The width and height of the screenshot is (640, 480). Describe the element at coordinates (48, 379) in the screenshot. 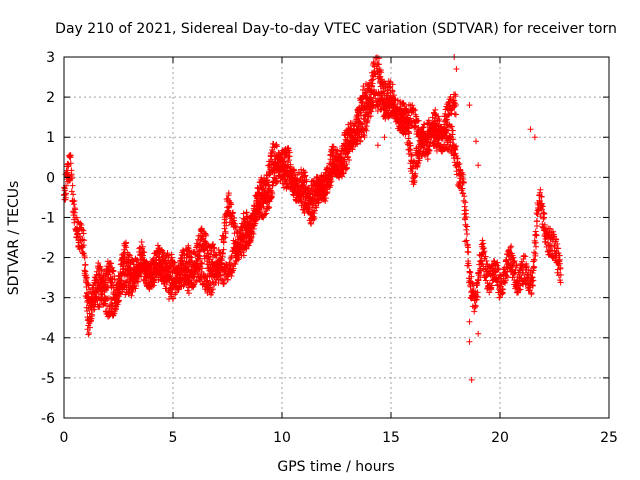

I see `y-tick-label: -5` at that location.